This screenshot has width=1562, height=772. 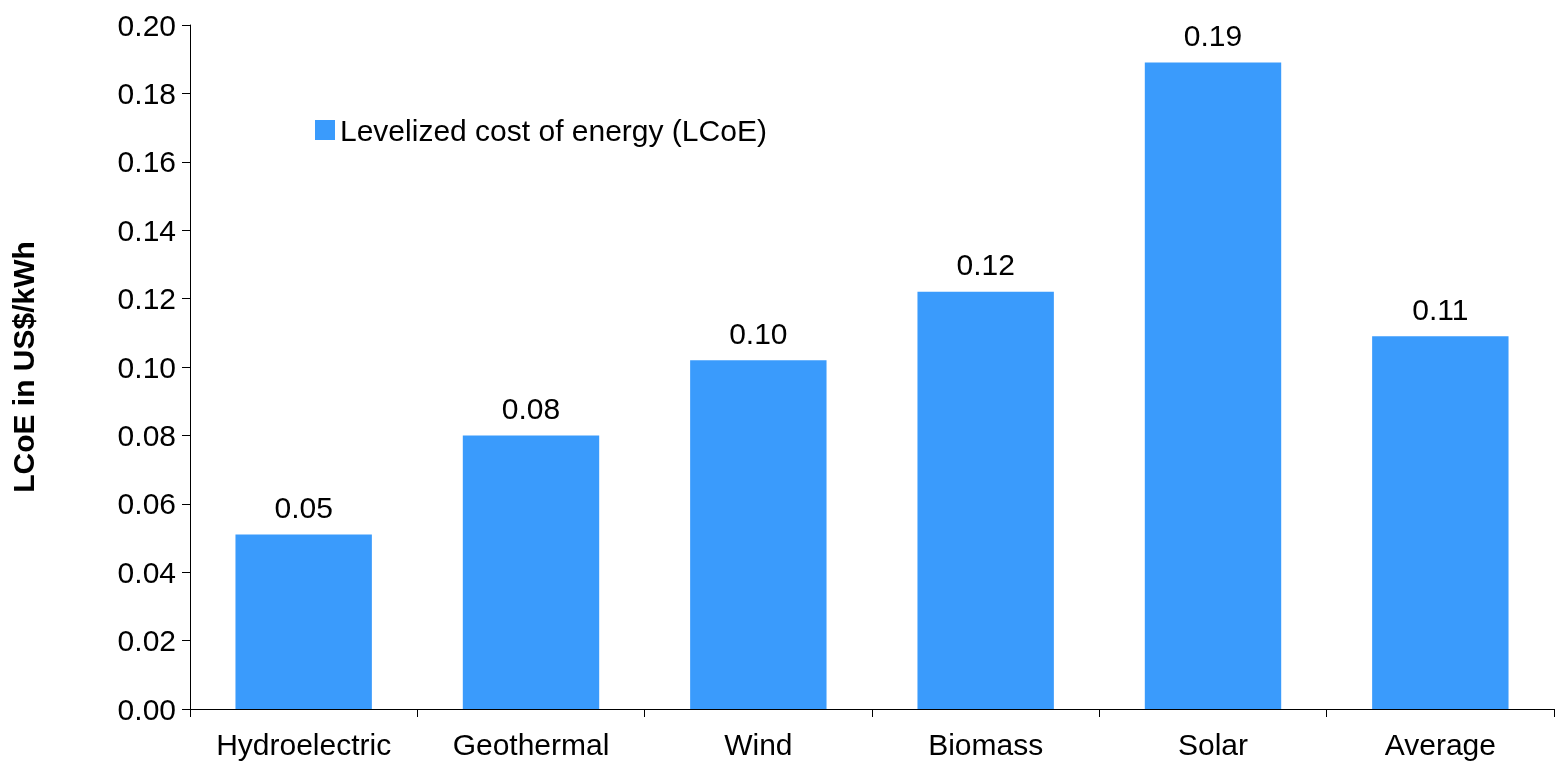 What do you see at coordinates (758, 744) in the screenshot?
I see `x-tick-label: Wind` at bounding box center [758, 744].